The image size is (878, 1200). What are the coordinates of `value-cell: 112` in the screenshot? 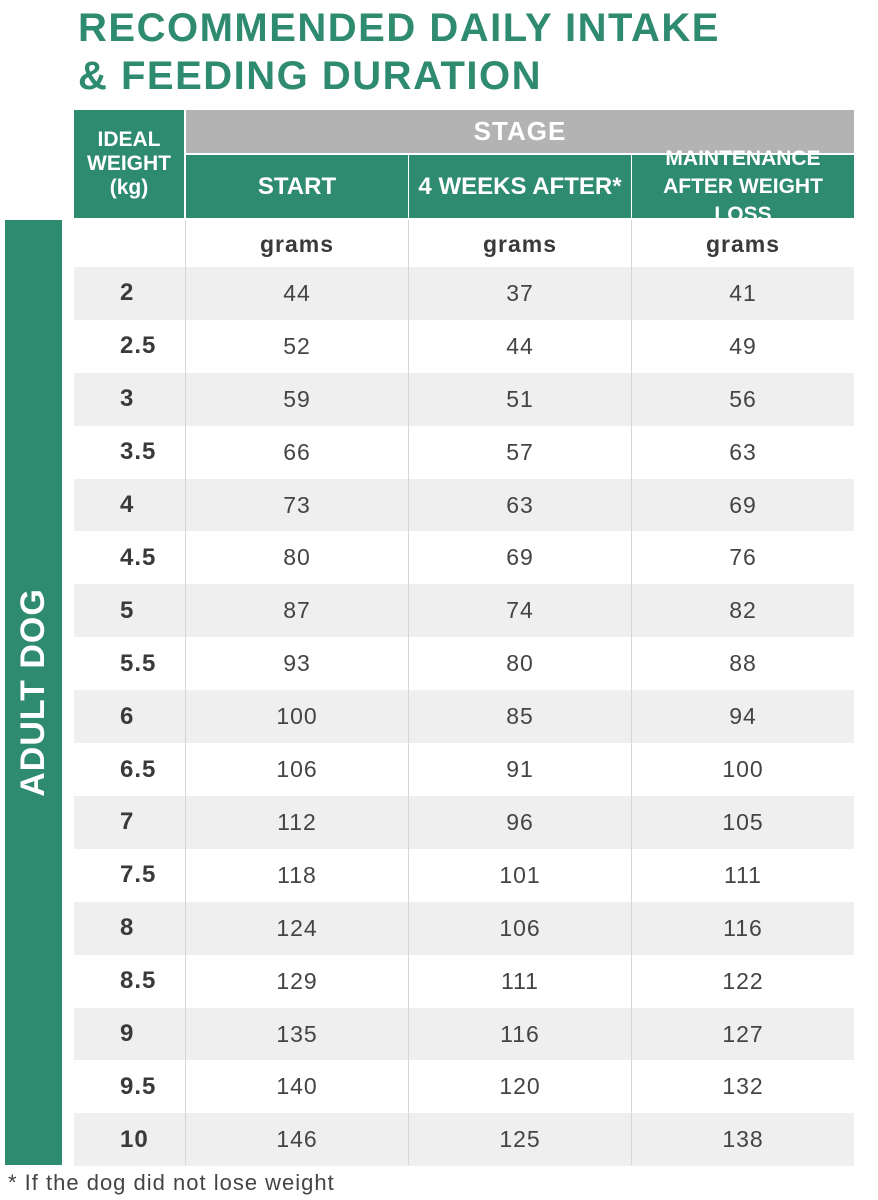 It's located at (297, 821).